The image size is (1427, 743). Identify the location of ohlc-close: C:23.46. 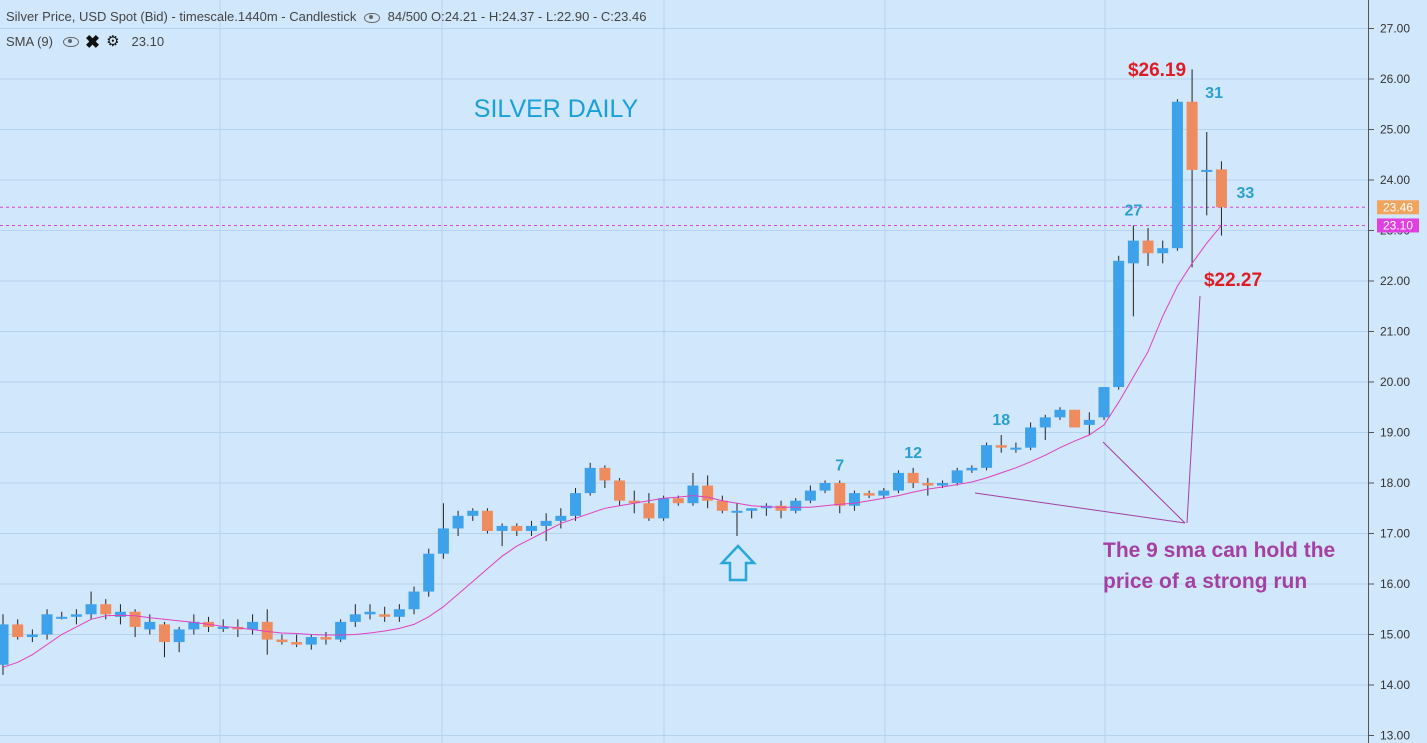
(623, 16).